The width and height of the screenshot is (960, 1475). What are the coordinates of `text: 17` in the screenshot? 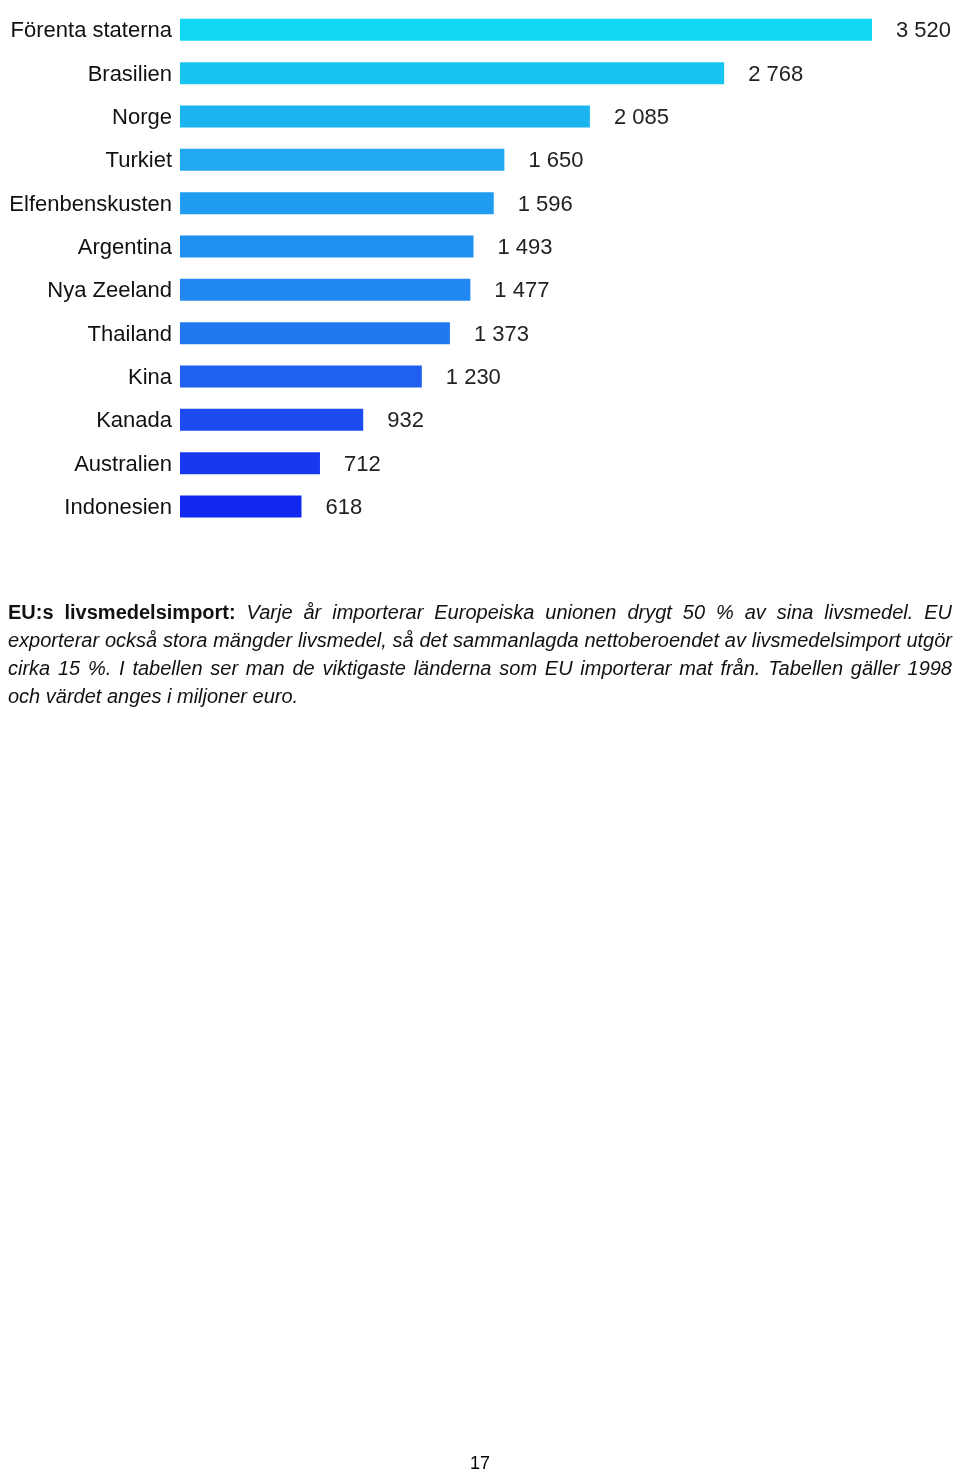 It's located at (480, 1463).